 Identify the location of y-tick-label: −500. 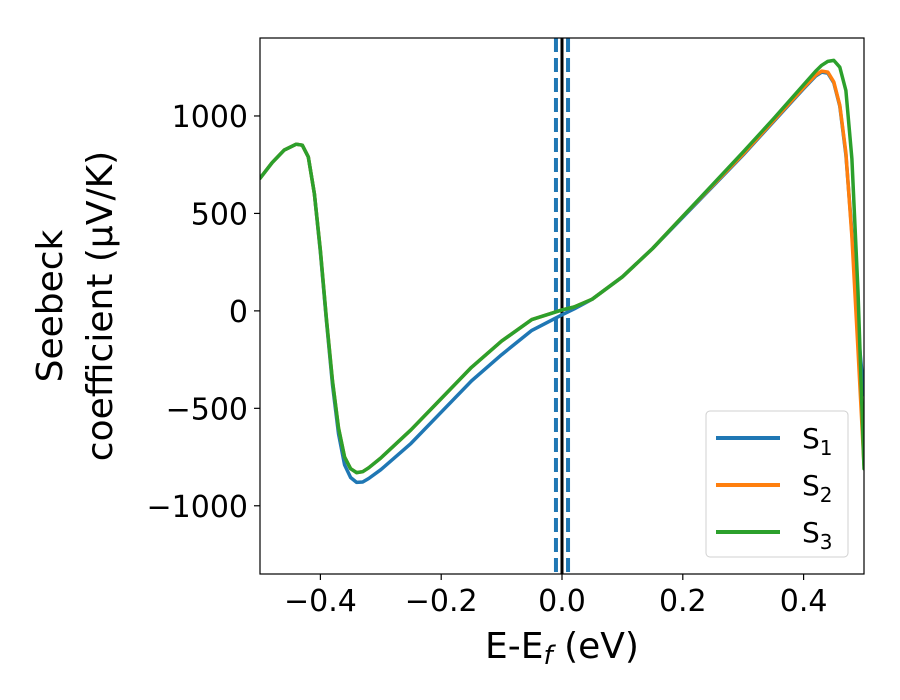
(207, 409).